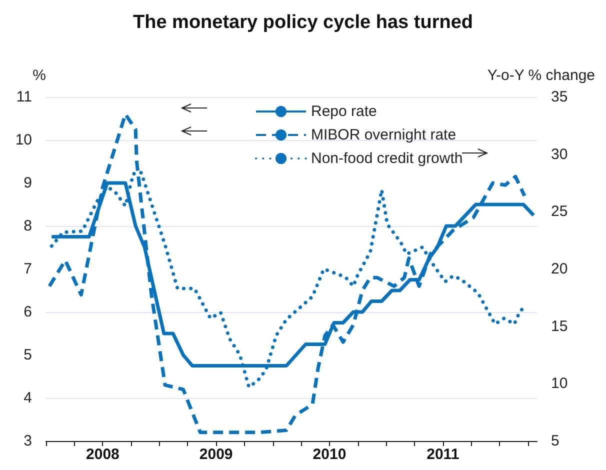  Describe the element at coordinates (555, 441) in the screenshot. I see `y2-tick-label: 5` at that location.